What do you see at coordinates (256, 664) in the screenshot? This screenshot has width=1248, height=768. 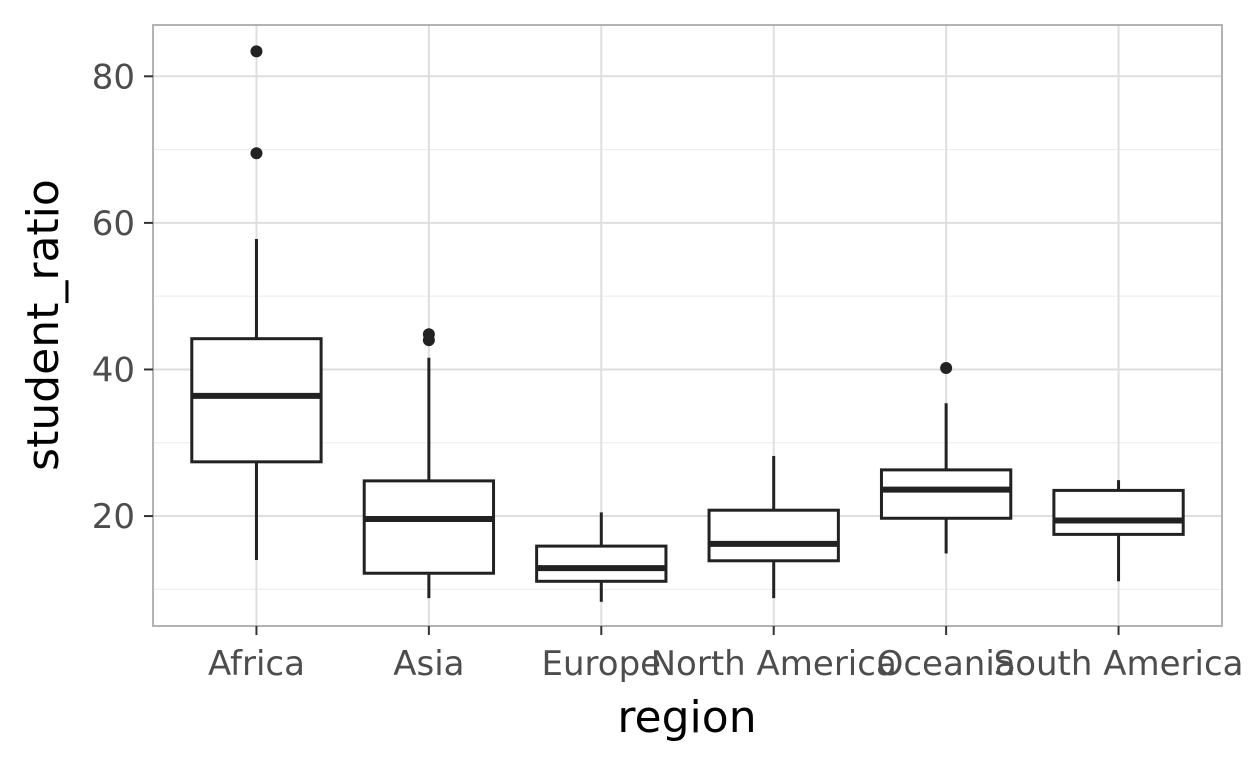 I see `x-tick-label: Africa` at bounding box center [256, 664].